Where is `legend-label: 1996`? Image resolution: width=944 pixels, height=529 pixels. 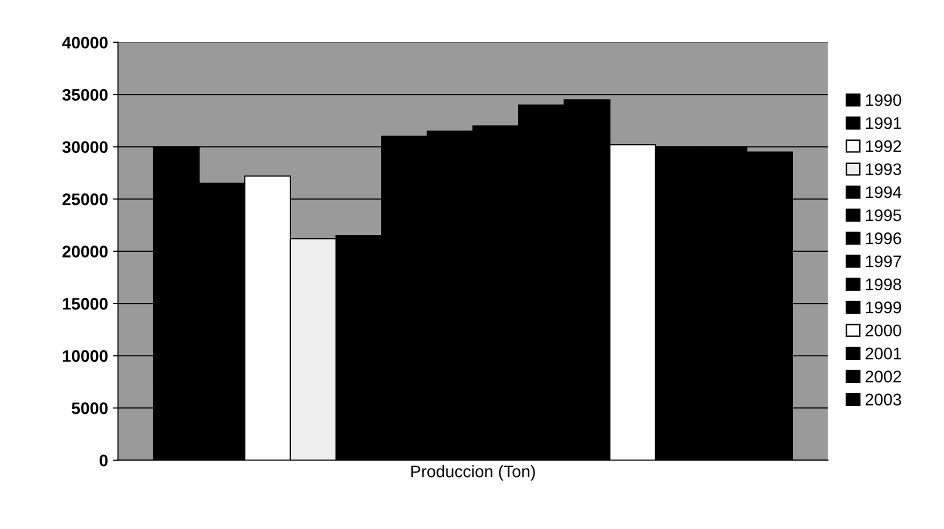
legend-label: 1996 is located at coordinates (884, 238).